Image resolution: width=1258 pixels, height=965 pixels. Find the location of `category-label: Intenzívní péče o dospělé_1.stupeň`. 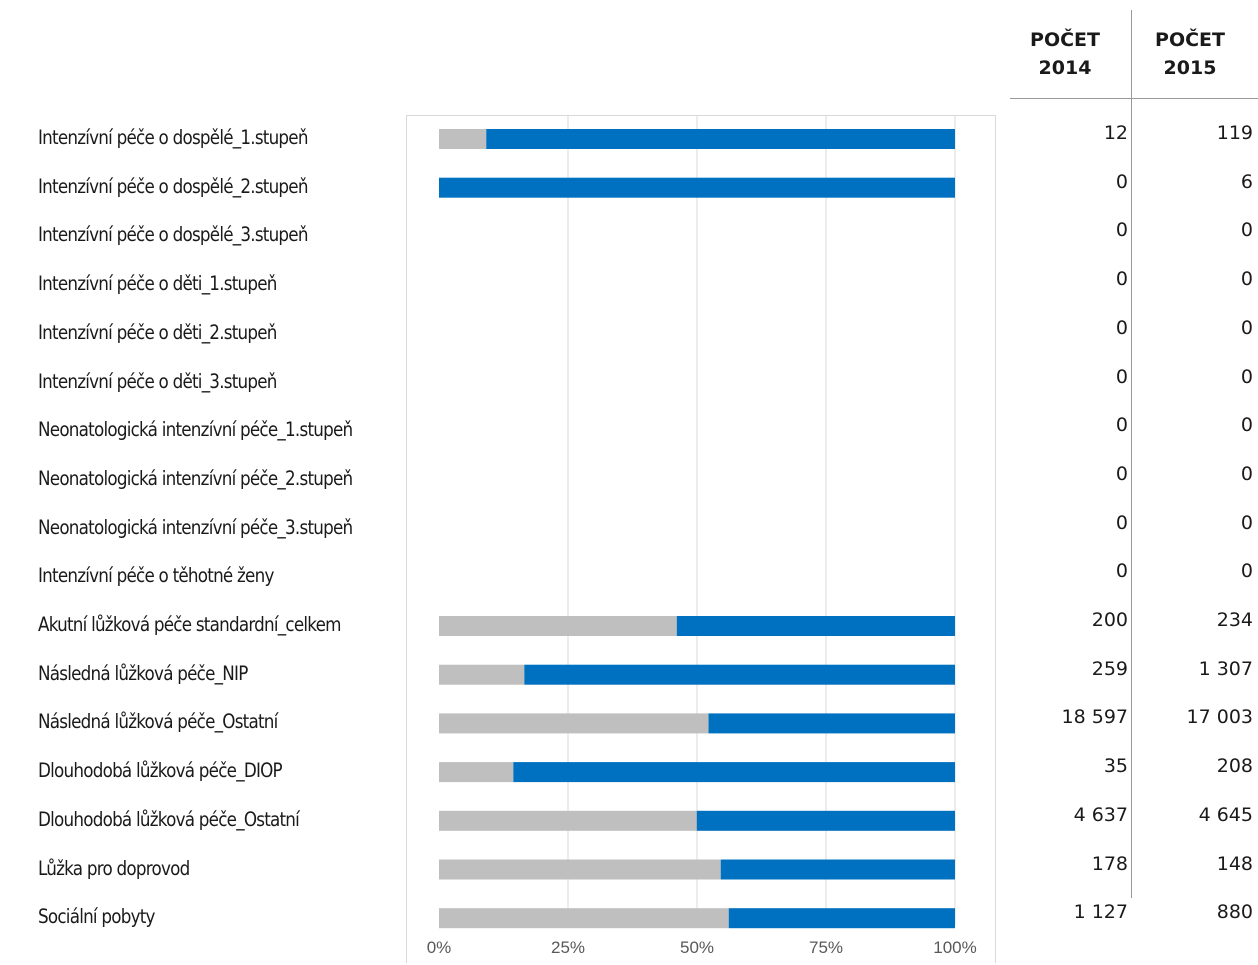

category-label: Intenzívní péče o dospělé_1.stupeň is located at coordinates (173, 137).